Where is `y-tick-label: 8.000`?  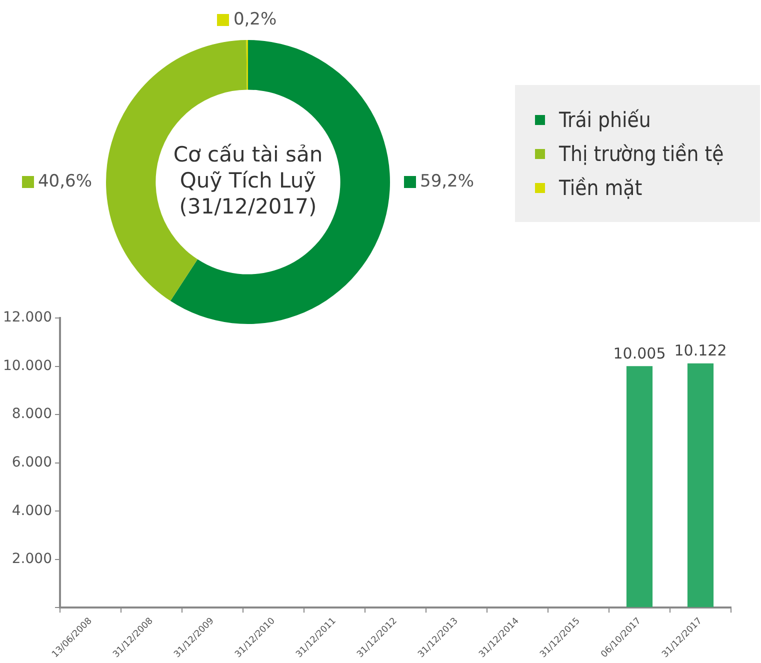 y-tick-label: 8.000 is located at coordinates (32, 414).